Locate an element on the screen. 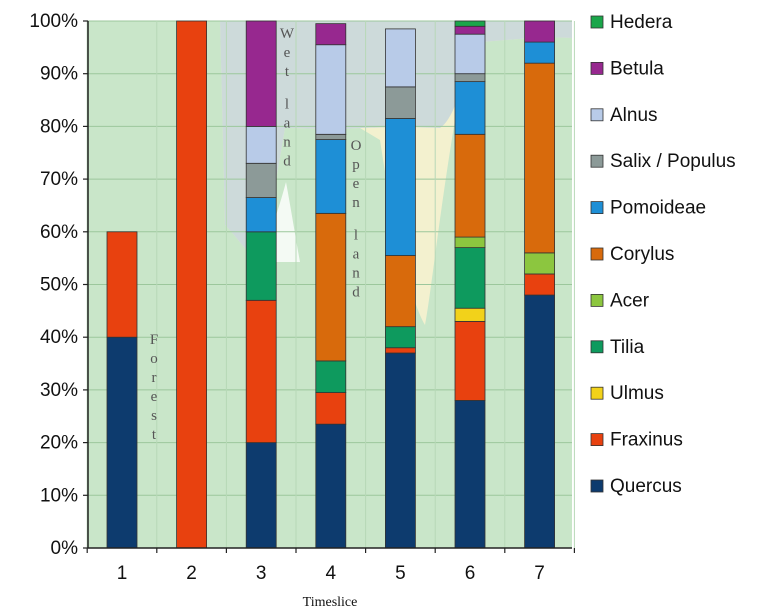 The width and height of the screenshot is (768, 612). legend-label: Acer is located at coordinates (630, 300).